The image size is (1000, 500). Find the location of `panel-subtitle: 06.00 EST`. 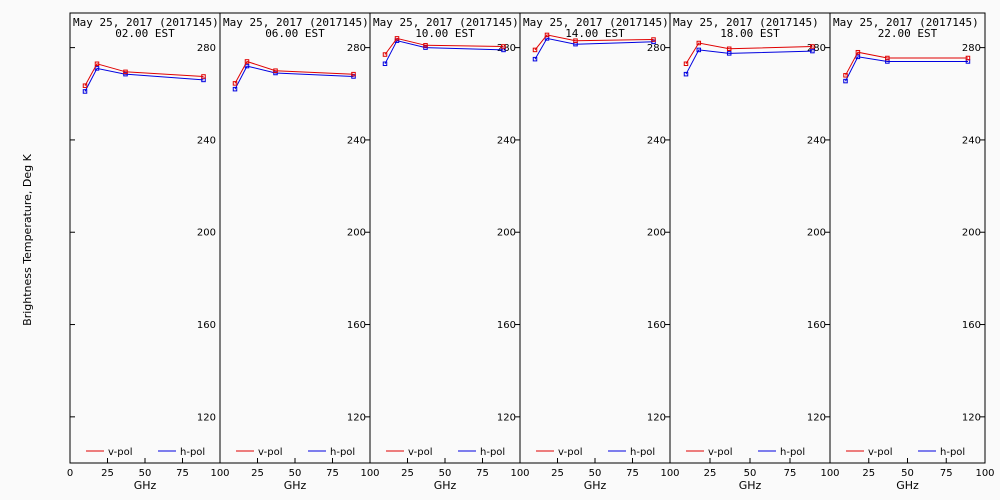

panel-subtitle: 06.00 EST is located at coordinates (295, 33).